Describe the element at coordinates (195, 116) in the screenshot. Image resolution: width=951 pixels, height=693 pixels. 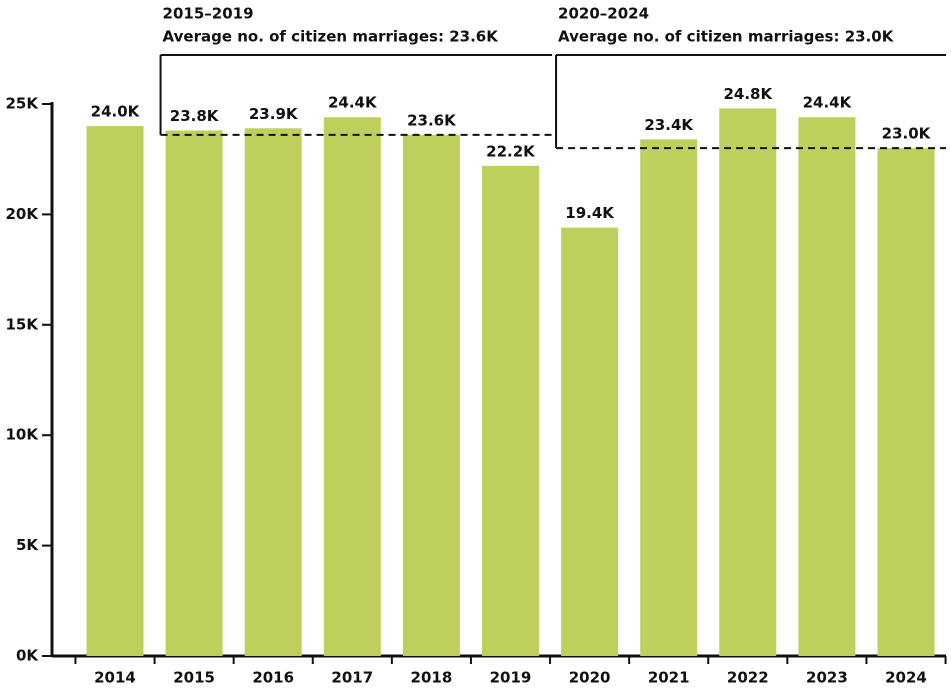
I see `value-label: 23.8K` at that location.